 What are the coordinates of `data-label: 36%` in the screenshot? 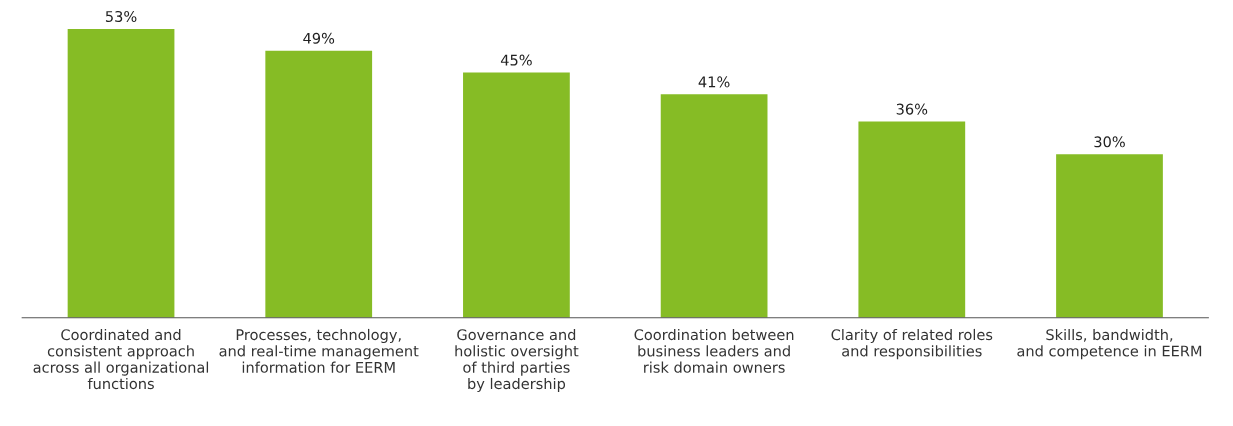 It's located at (912, 109).